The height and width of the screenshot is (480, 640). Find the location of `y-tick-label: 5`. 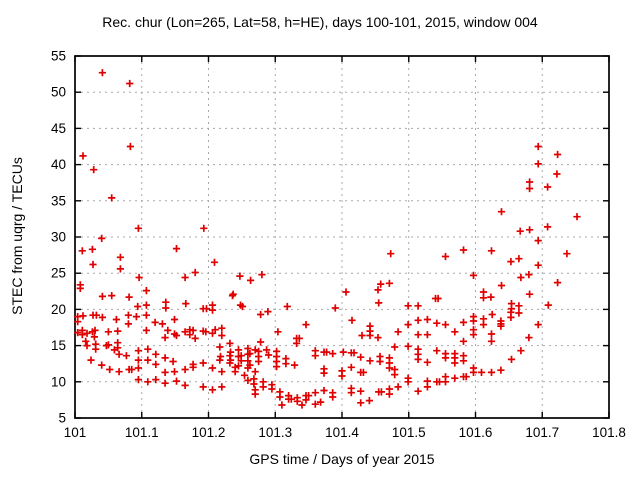

y-tick-label: 5 is located at coordinates (62, 418).